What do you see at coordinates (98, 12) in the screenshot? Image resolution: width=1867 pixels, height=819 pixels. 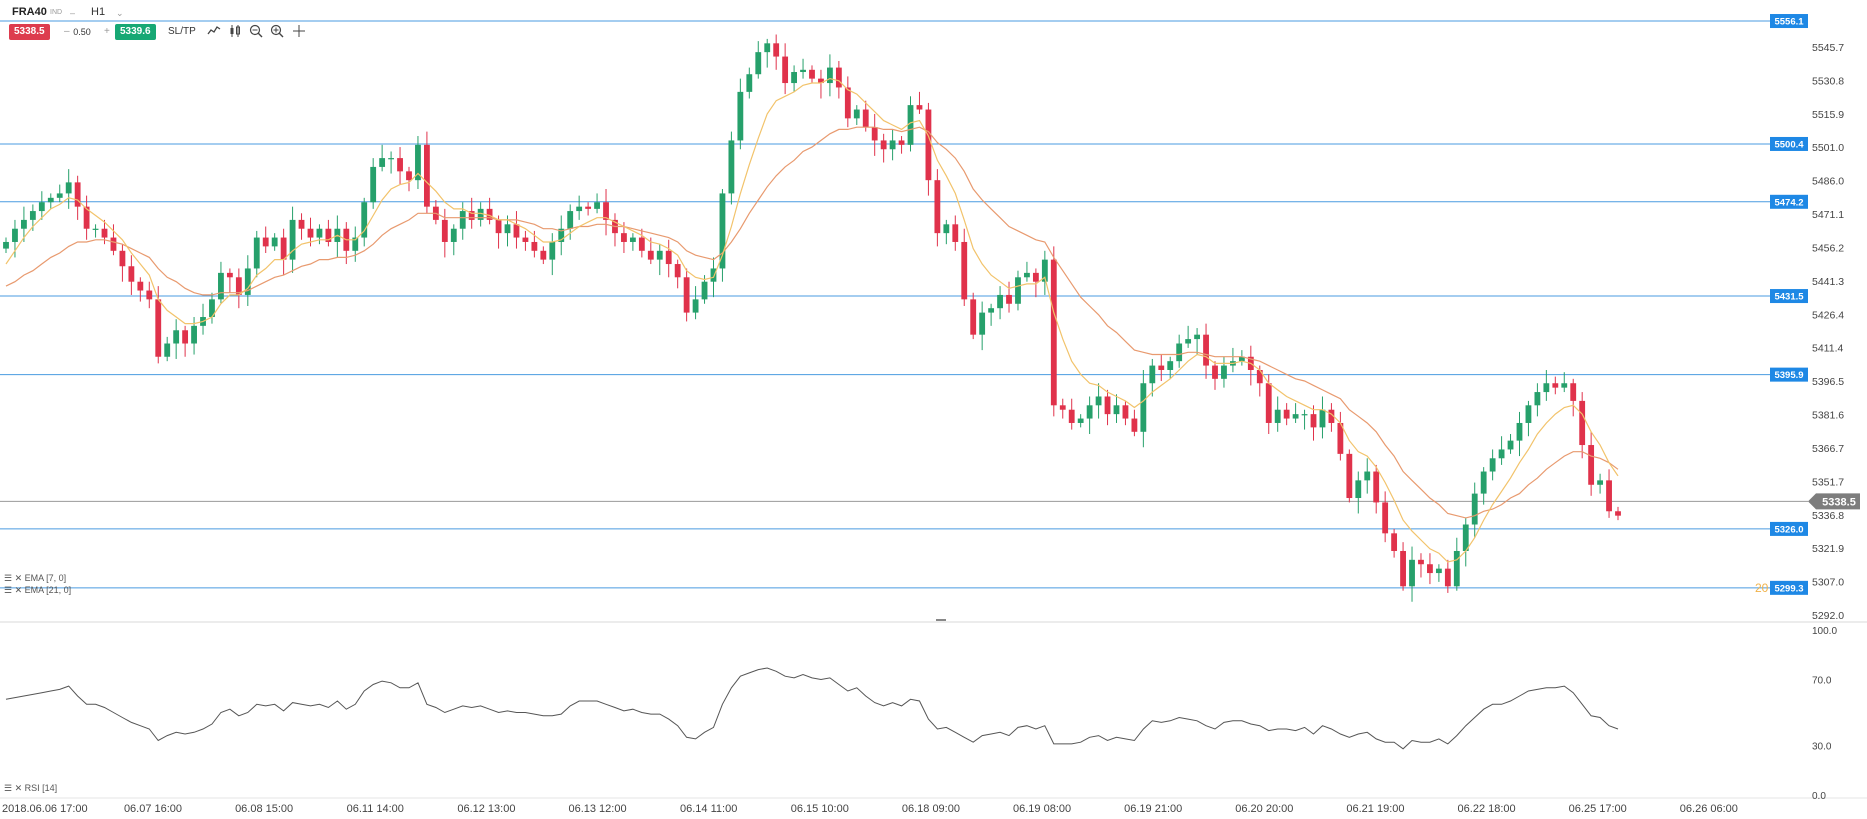 I see `timeframe-selector: H1` at bounding box center [98, 12].